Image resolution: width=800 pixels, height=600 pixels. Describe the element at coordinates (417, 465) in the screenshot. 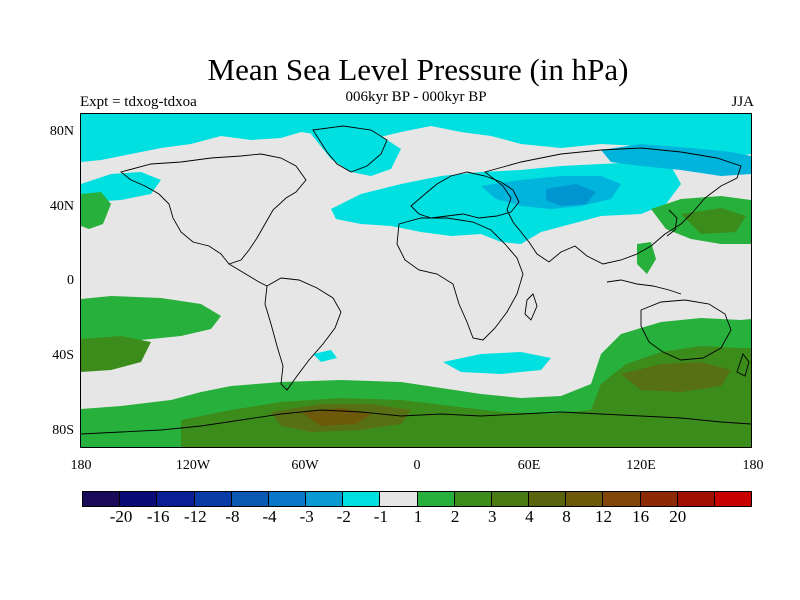

I see `lon-tick-0: 0` at that location.